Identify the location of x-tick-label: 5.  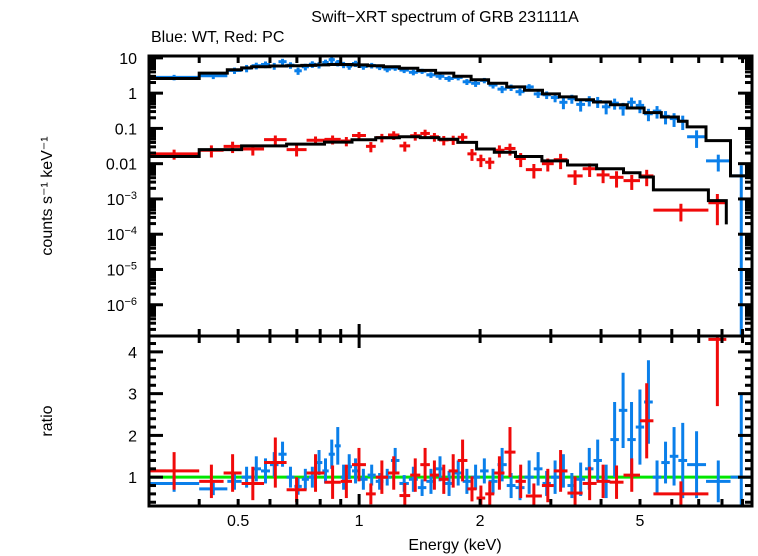
(640, 521).